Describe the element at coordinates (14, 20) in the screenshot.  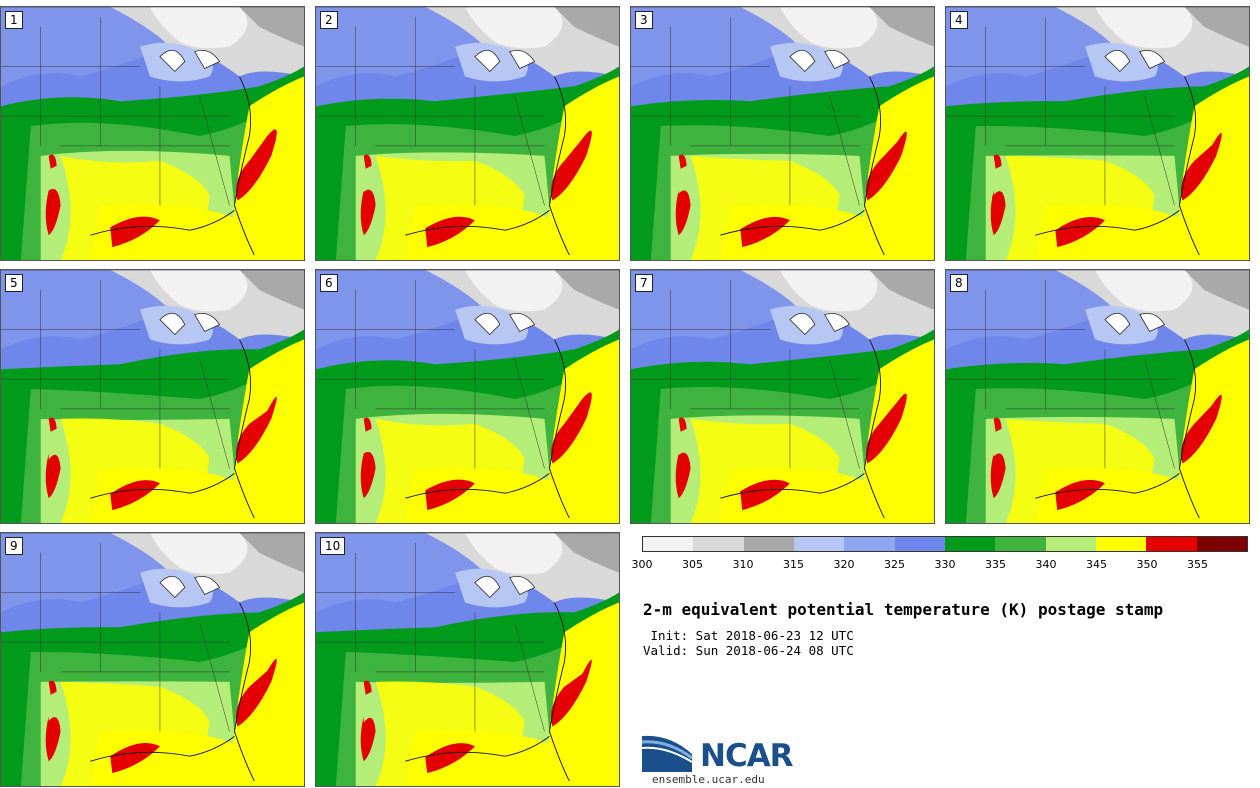
I see `member-number-label: 1` at that location.